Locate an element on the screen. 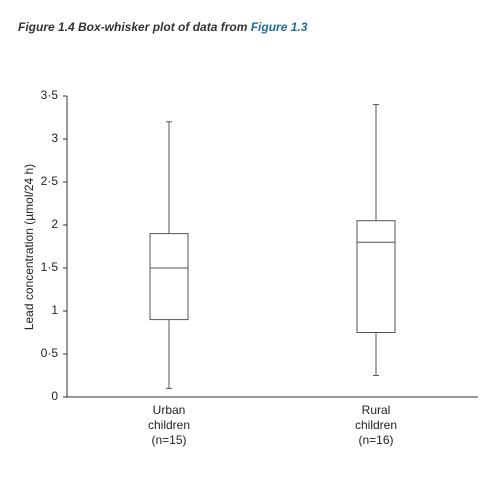 This screenshot has height=477, width=499. y-tick-label: 2·5 is located at coordinates (50, 181).